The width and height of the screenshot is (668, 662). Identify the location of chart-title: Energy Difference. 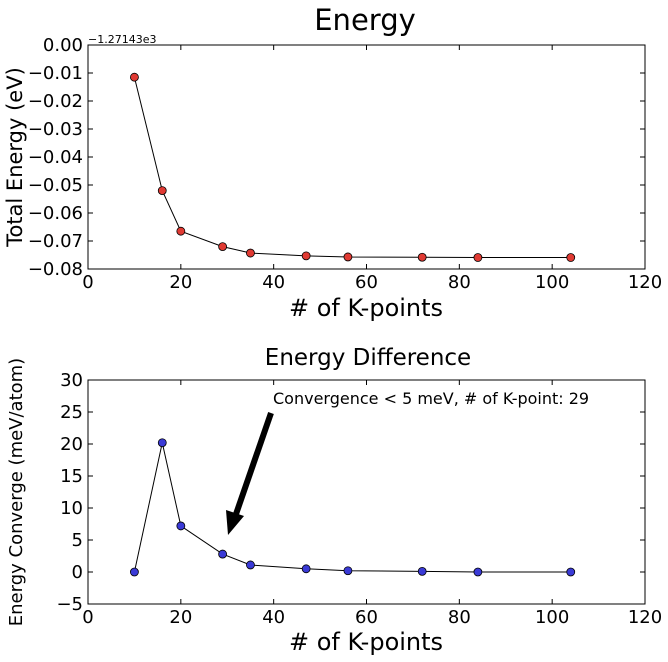
(368, 358).